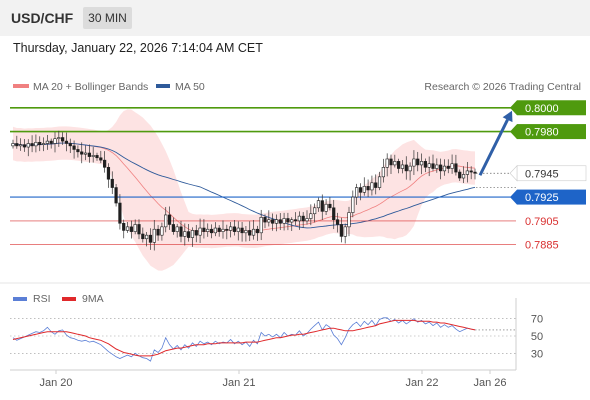  Describe the element at coordinates (513, 173) in the screenshot. I see `level-0-7945-tag-pointer` at that location.